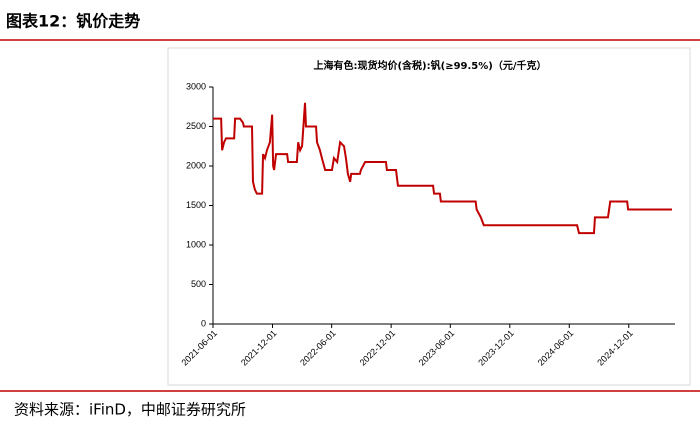 The height and width of the screenshot is (426, 700). What do you see at coordinates (73, 21) in the screenshot?
I see `header-title: 图表12：钒价走势` at bounding box center [73, 21].